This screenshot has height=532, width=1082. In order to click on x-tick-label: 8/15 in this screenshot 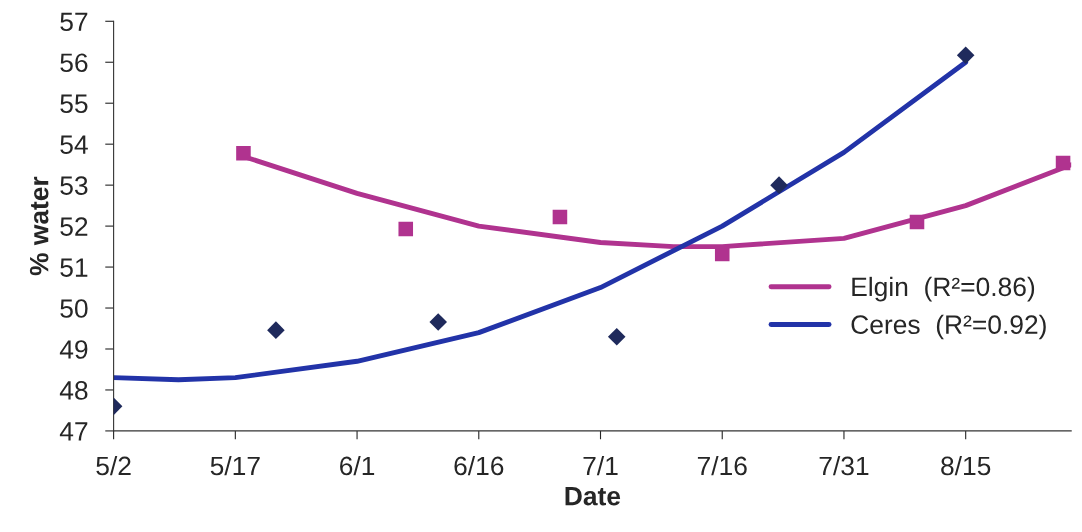, I will do `click(966, 465)`.